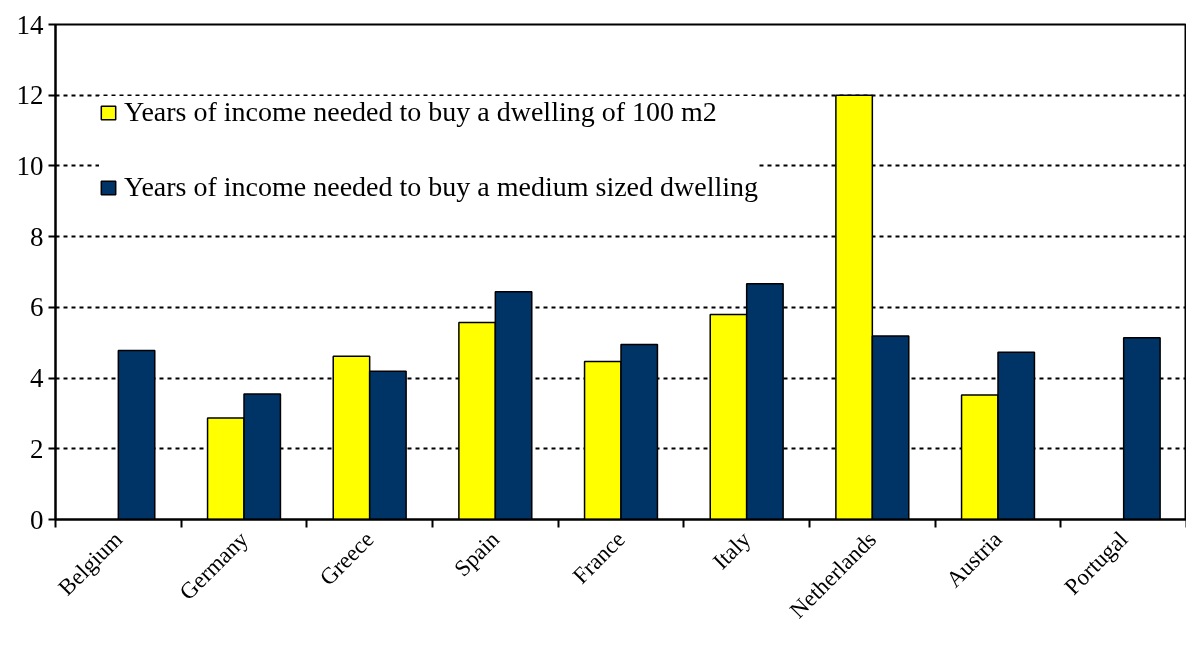 This screenshot has height=647, width=1186. What do you see at coordinates (732, 550) in the screenshot?
I see `x-tick-label: Italy` at bounding box center [732, 550].